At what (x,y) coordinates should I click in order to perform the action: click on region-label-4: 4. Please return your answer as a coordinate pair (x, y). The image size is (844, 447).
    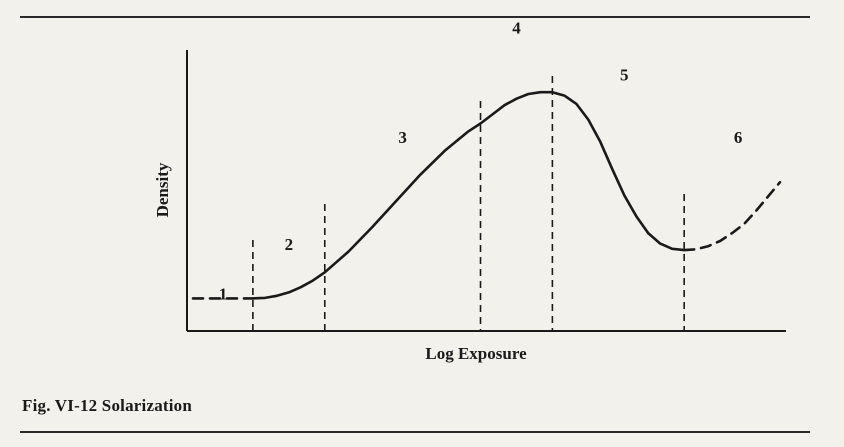
    Looking at the image, I should click on (516, 27).